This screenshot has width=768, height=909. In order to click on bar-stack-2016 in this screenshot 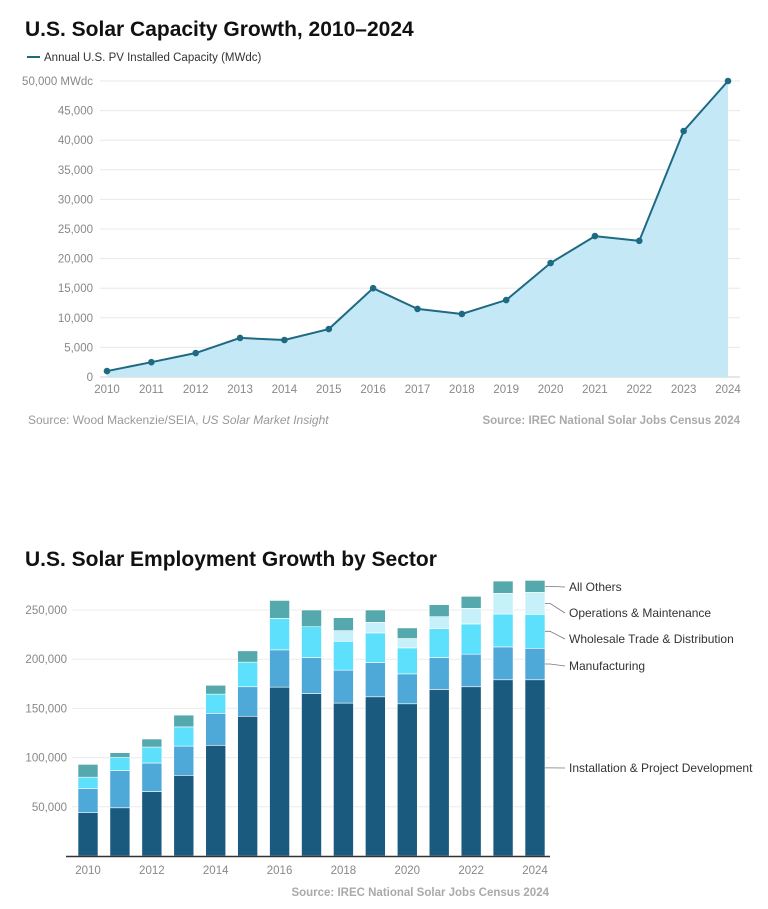, I will do `click(279, 728)`.